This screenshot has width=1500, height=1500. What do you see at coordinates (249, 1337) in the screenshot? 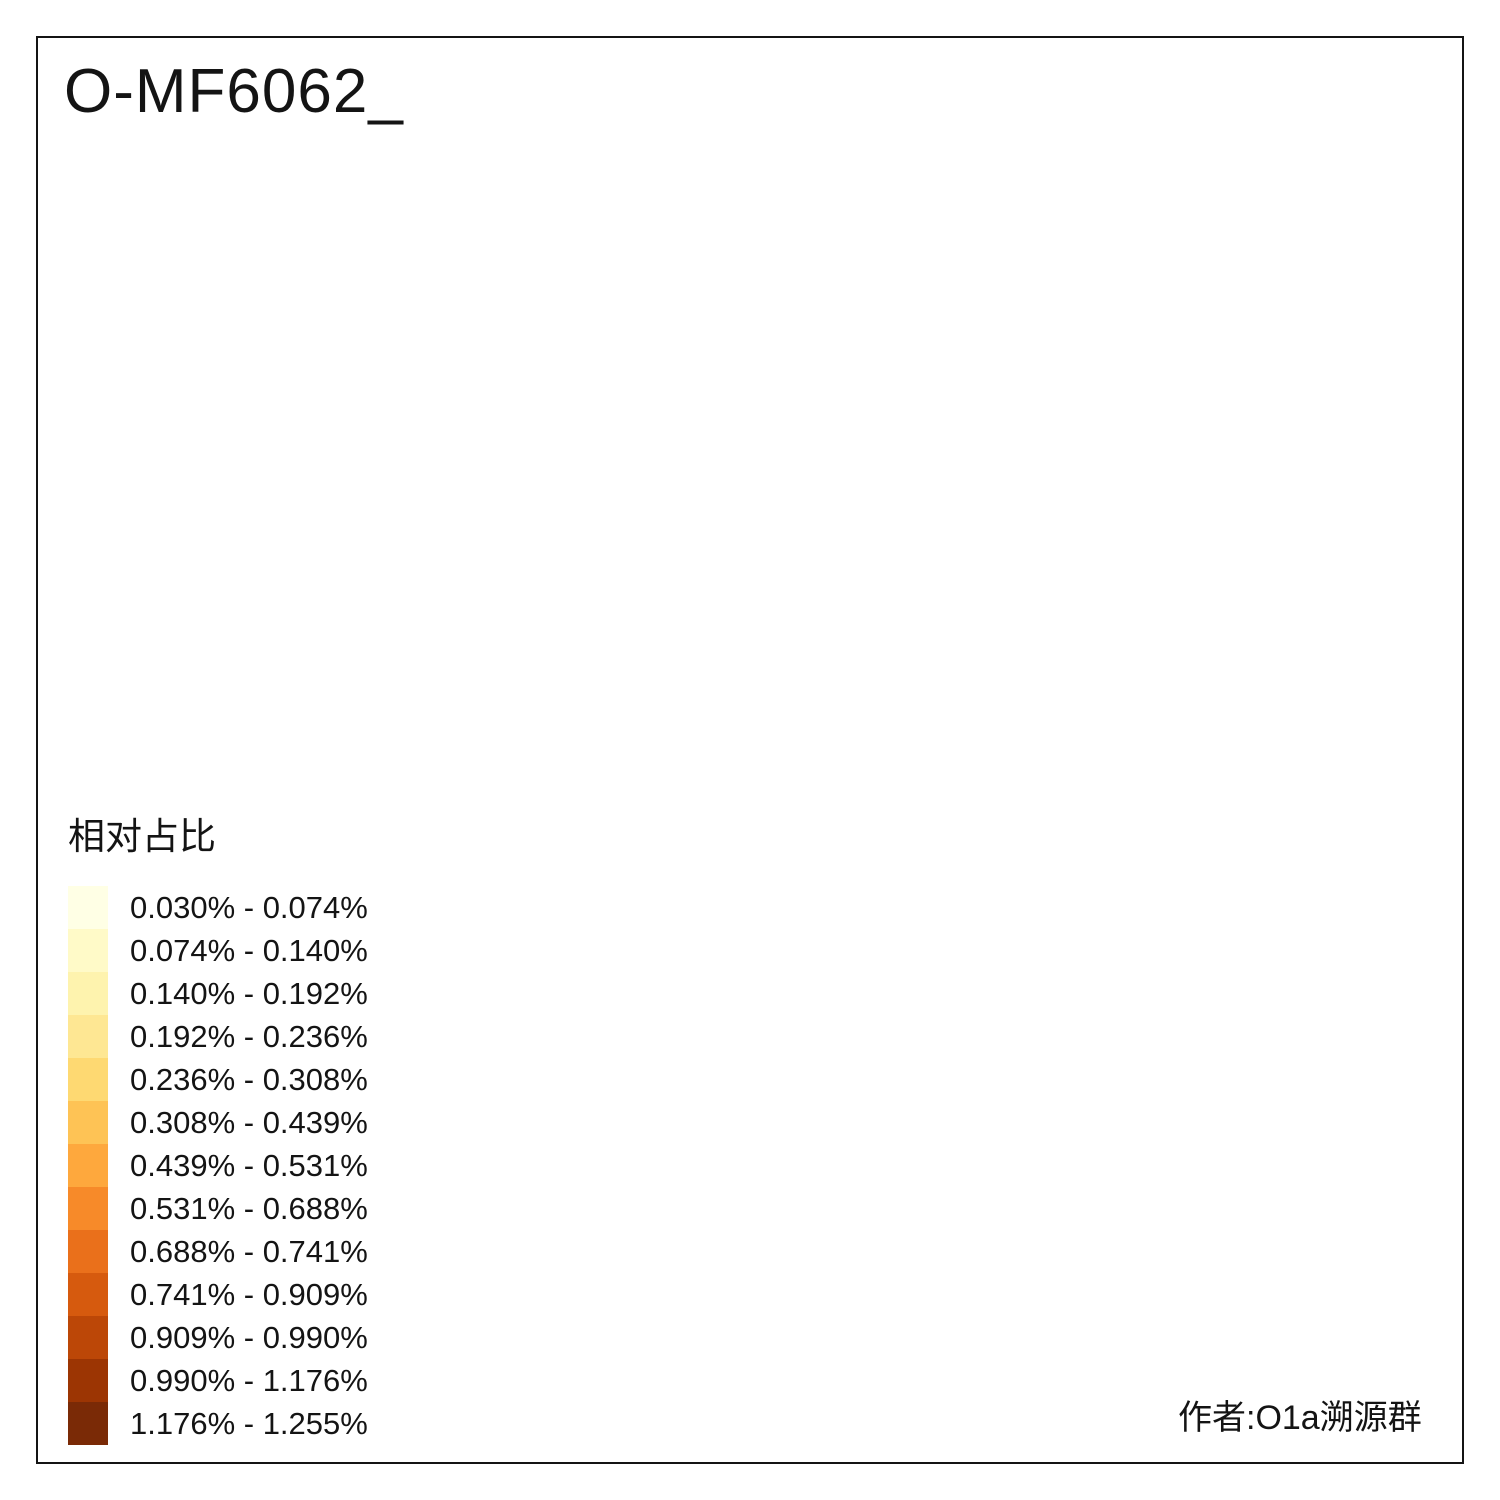
I see `legend-label: 0.909% - 0.990%` at bounding box center [249, 1337].